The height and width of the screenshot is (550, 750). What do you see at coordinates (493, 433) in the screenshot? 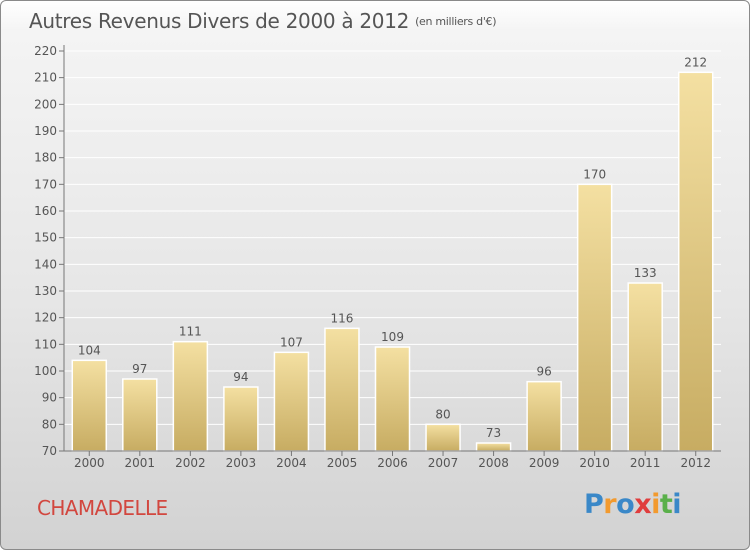
I see `data-label: 73` at bounding box center [493, 433].